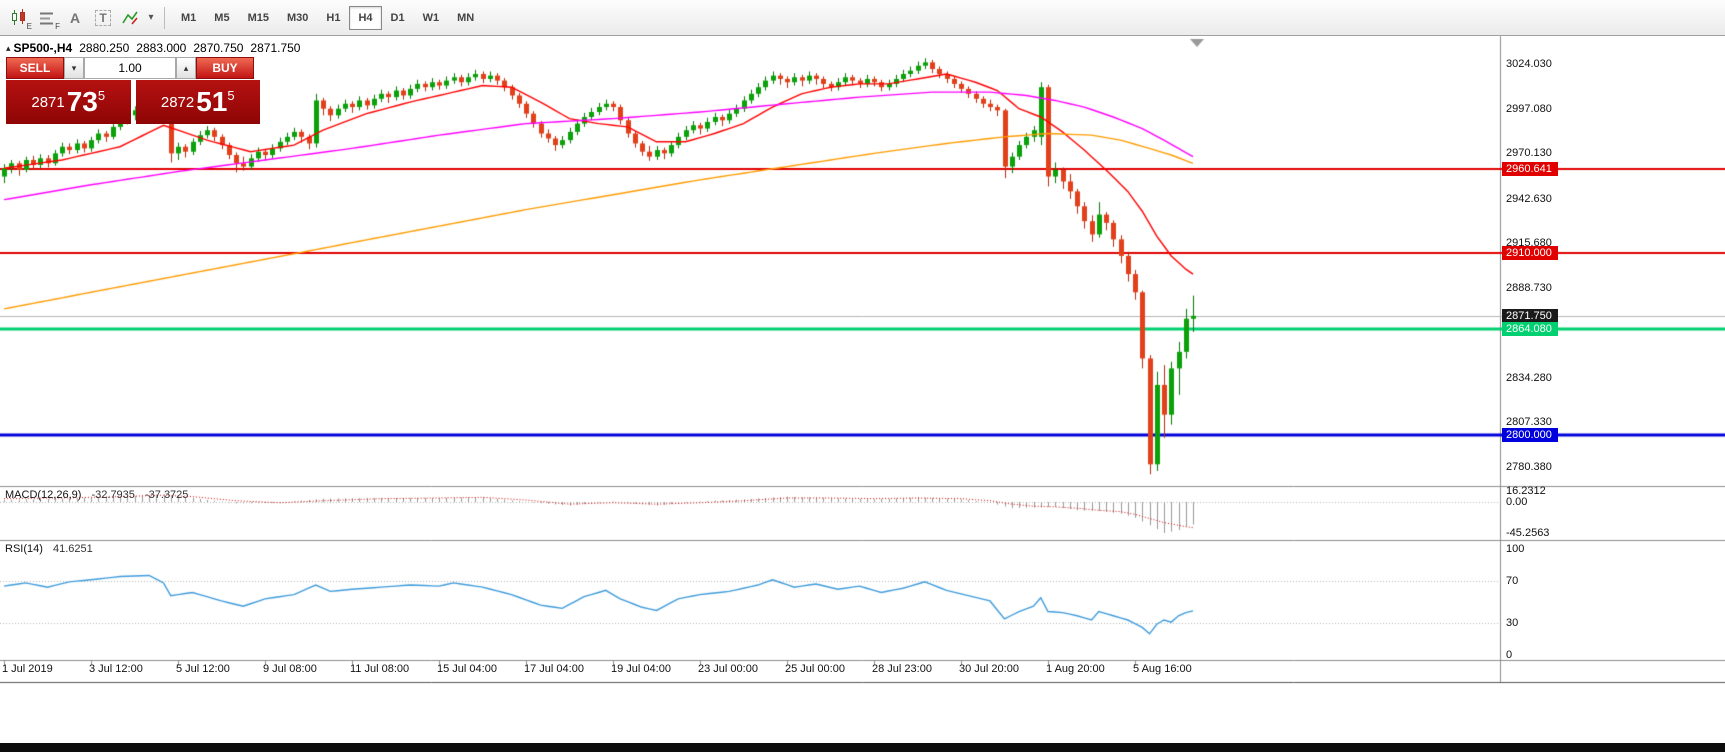  I want to click on text-label-icon: T, so click(103, 17).